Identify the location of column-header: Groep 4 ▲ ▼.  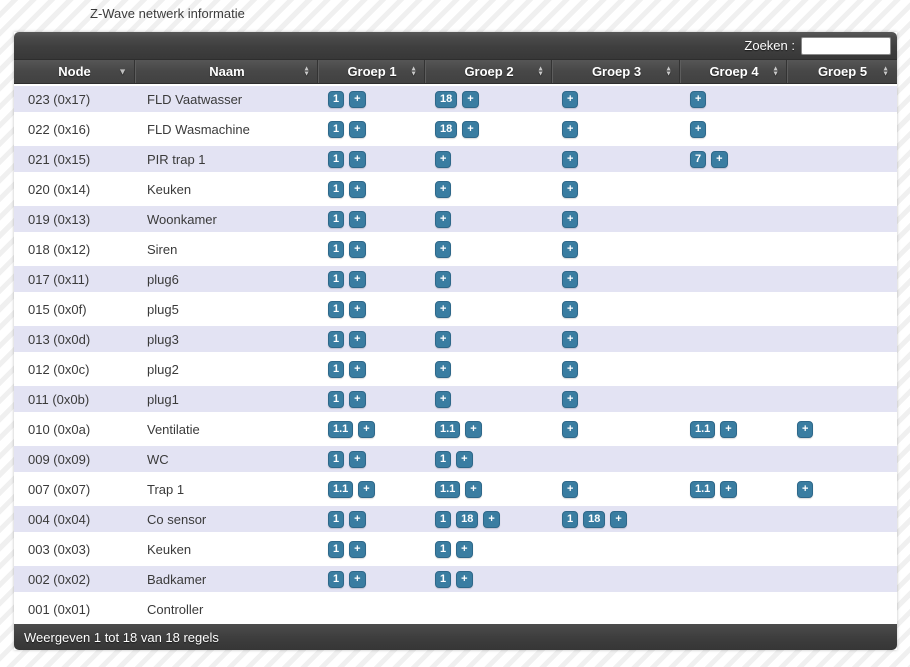
(733, 71).